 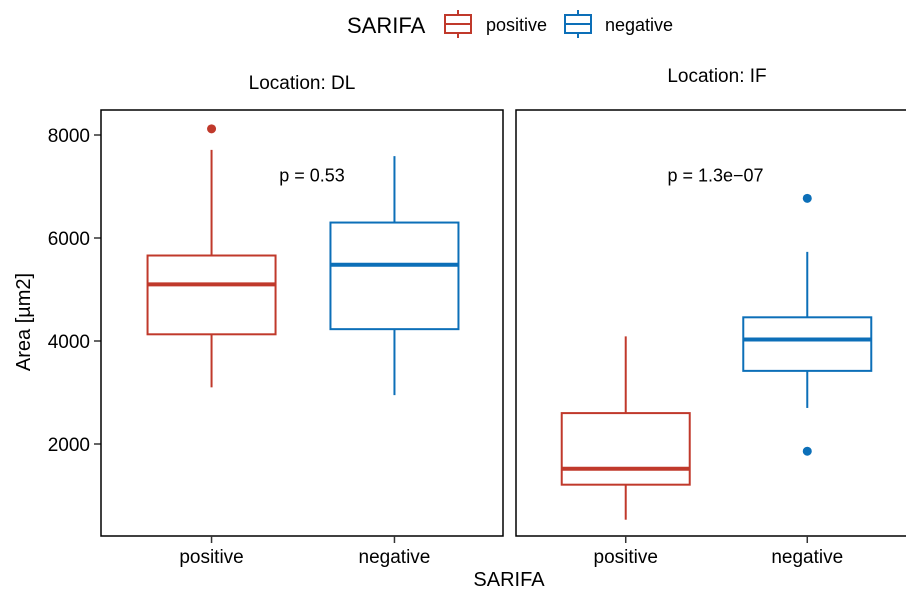 What do you see at coordinates (24, 322) in the screenshot?
I see `y-axis-title: Area [µm2]` at bounding box center [24, 322].